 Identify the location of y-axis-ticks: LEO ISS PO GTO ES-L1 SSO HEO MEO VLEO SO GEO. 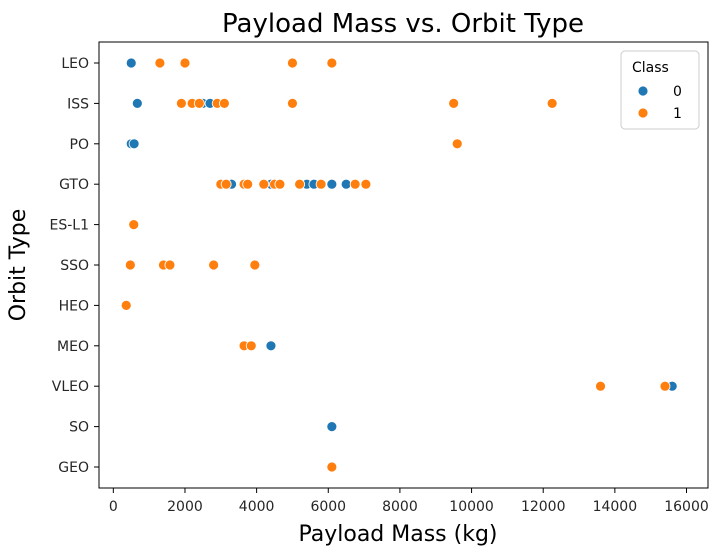
(74, 266).